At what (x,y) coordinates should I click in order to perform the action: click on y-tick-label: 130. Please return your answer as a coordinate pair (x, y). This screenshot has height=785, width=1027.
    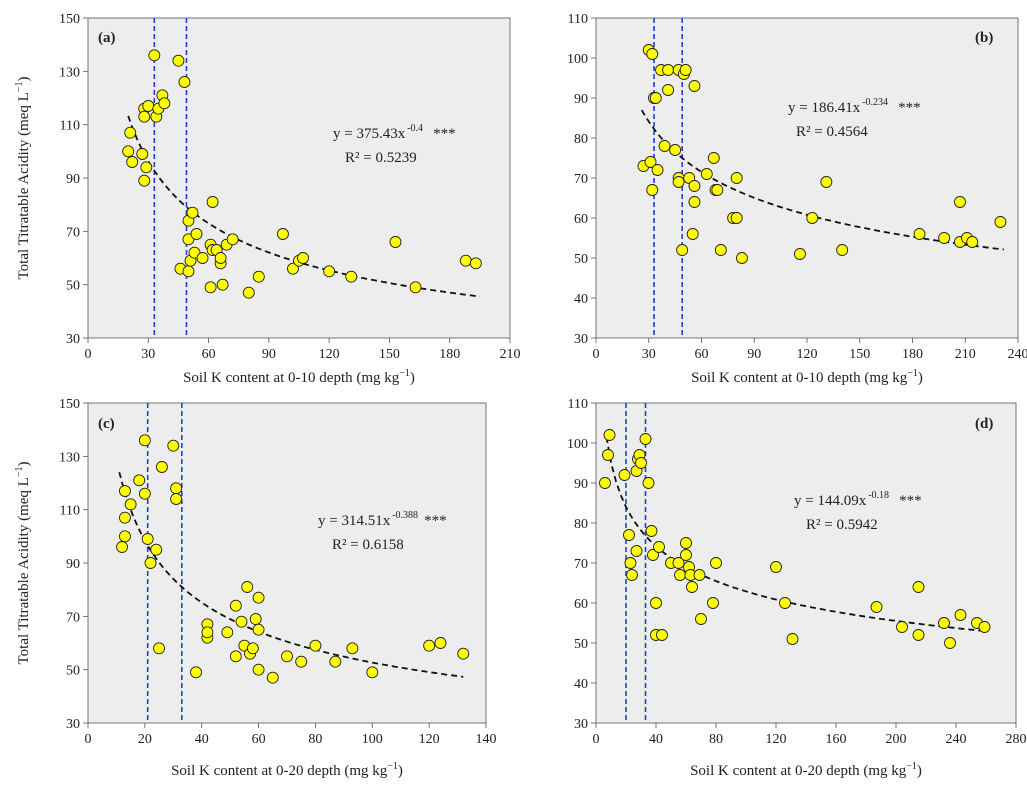
    Looking at the image, I should click on (69, 457).